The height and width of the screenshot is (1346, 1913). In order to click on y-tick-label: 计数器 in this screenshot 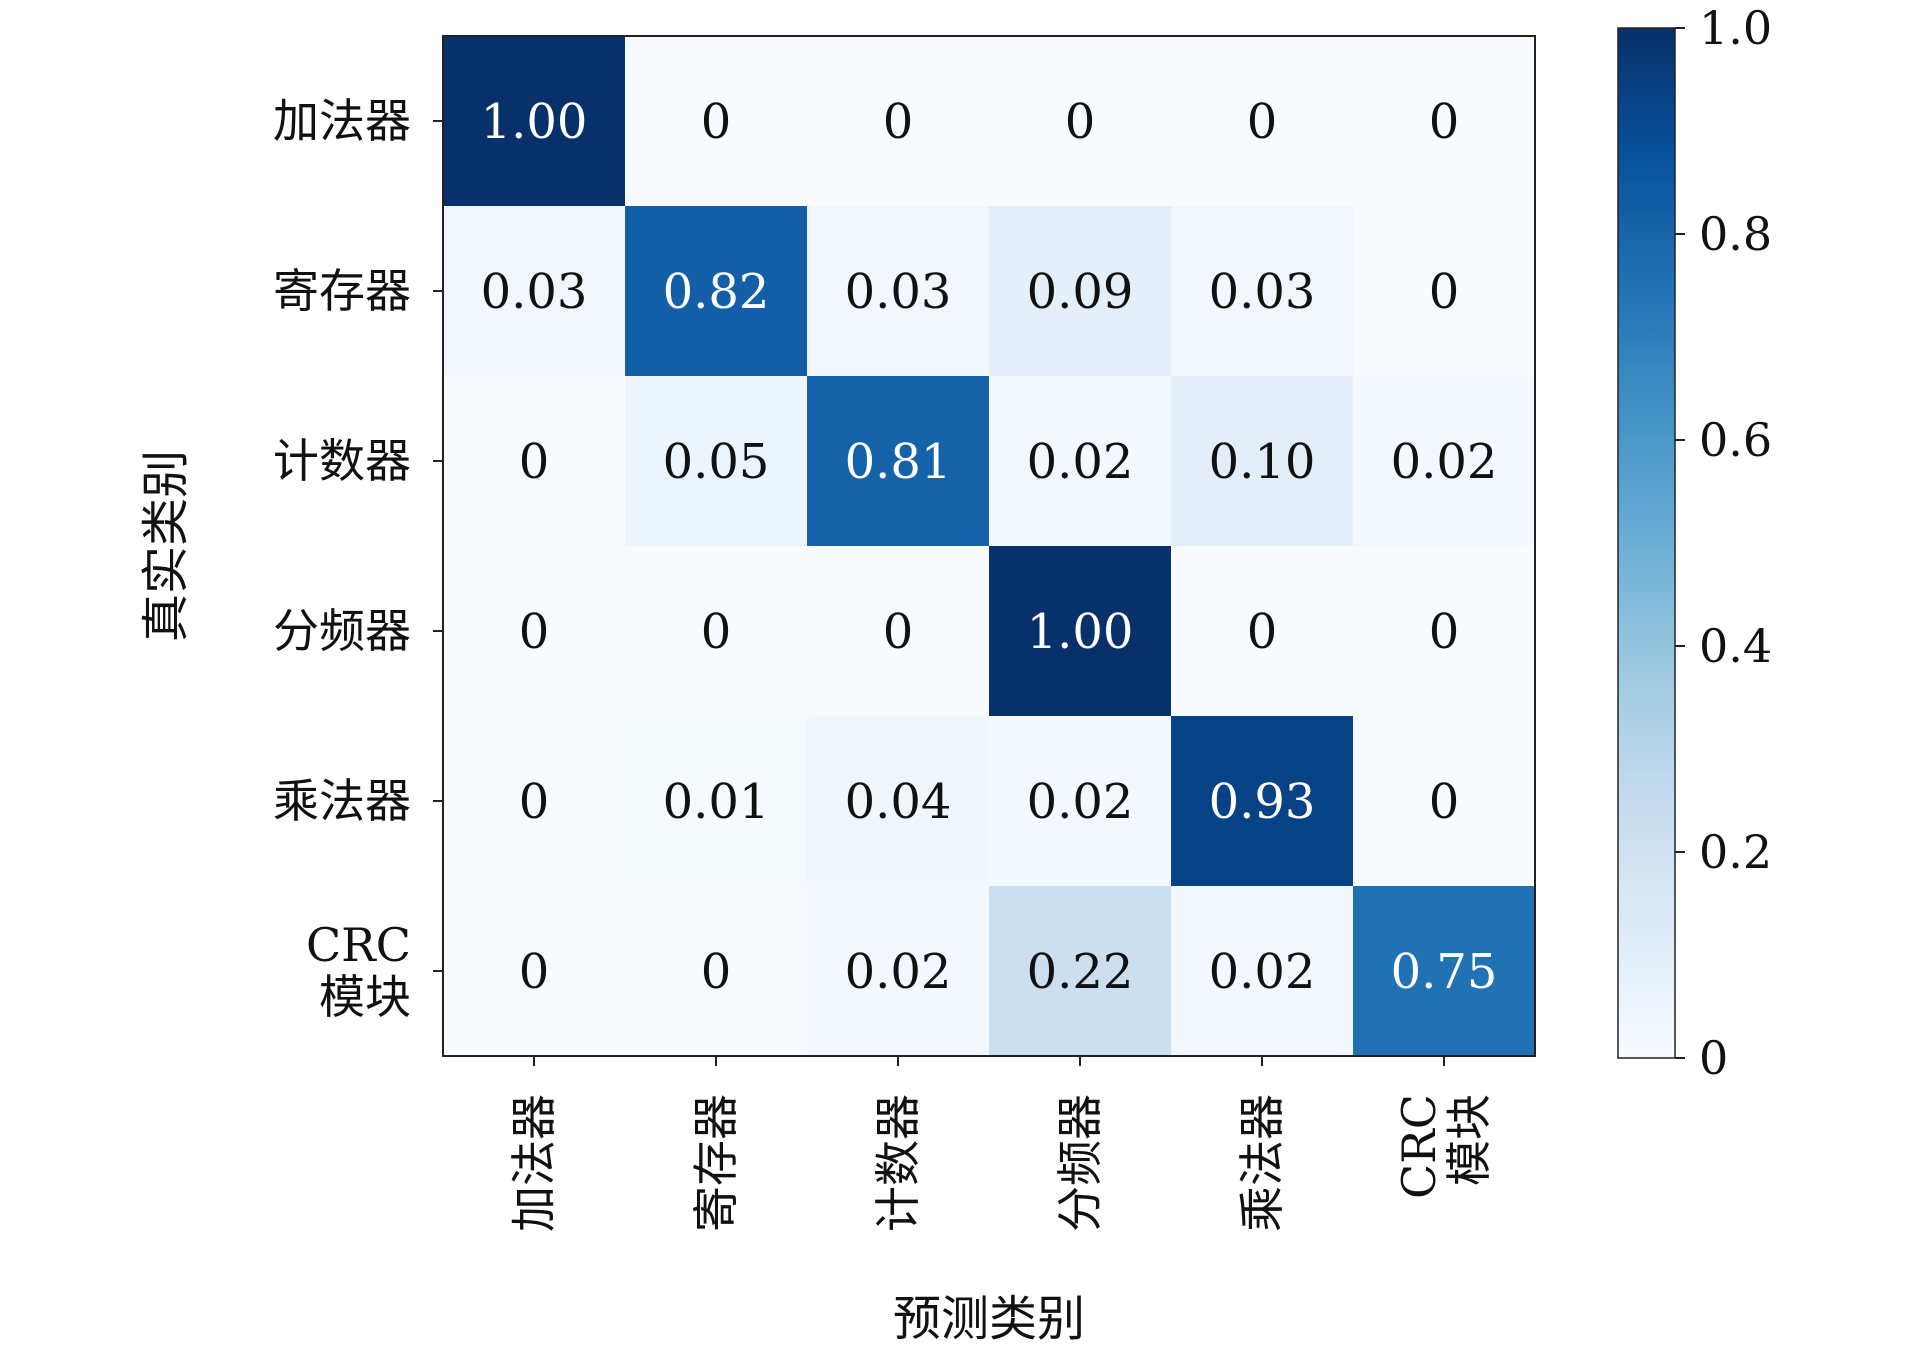, I will do `click(342, 461)`.